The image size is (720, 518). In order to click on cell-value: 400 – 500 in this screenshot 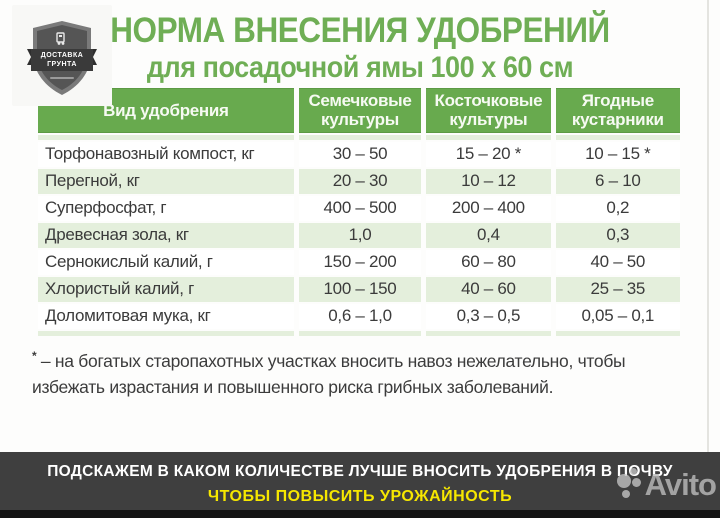, I will do `click(360, 208)`.